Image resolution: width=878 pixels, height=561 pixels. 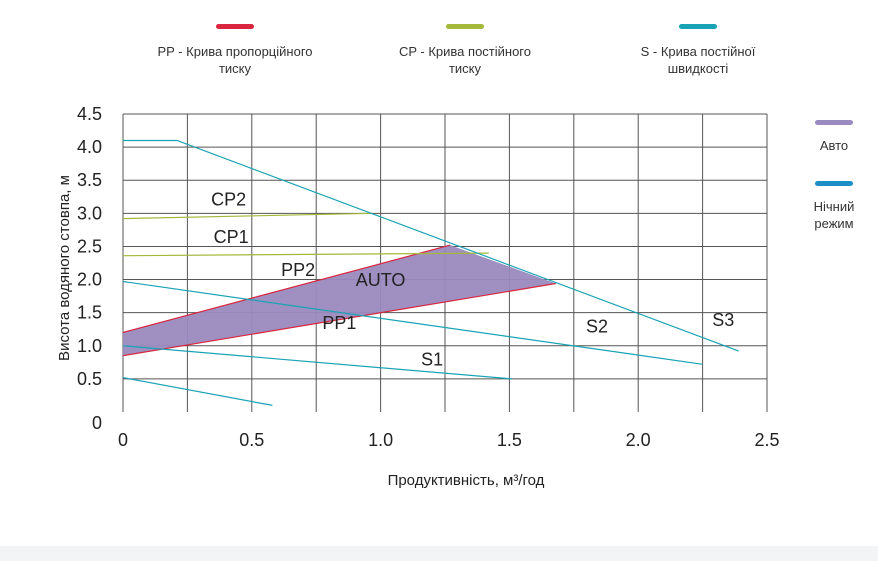 What do you see at coordinates (64, 268) in the screenshot?
I see `y-axis-label: Висота водяного стовпа, м` at bounding box center [64, 268].